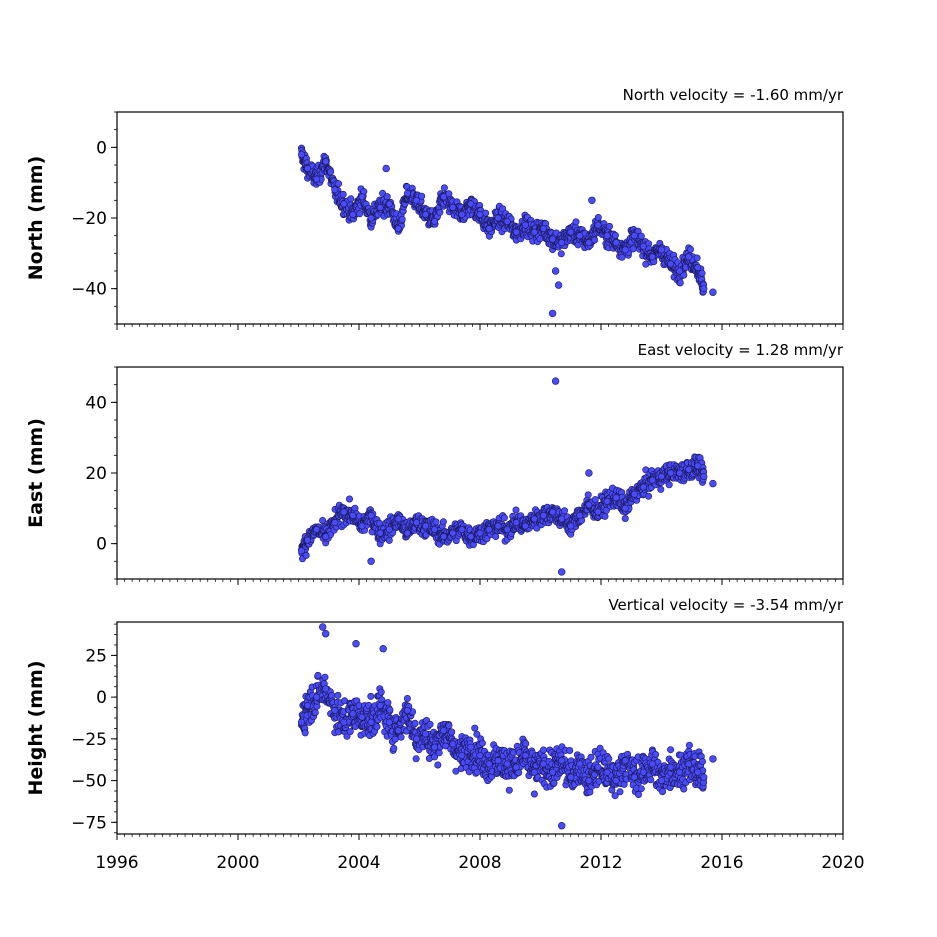 Image resolution: width=937 pixels, height=937 pixels. Describe the element at coordinates (116, 863) in the screenshot. I see `x-tick-label: 1996` at that location.